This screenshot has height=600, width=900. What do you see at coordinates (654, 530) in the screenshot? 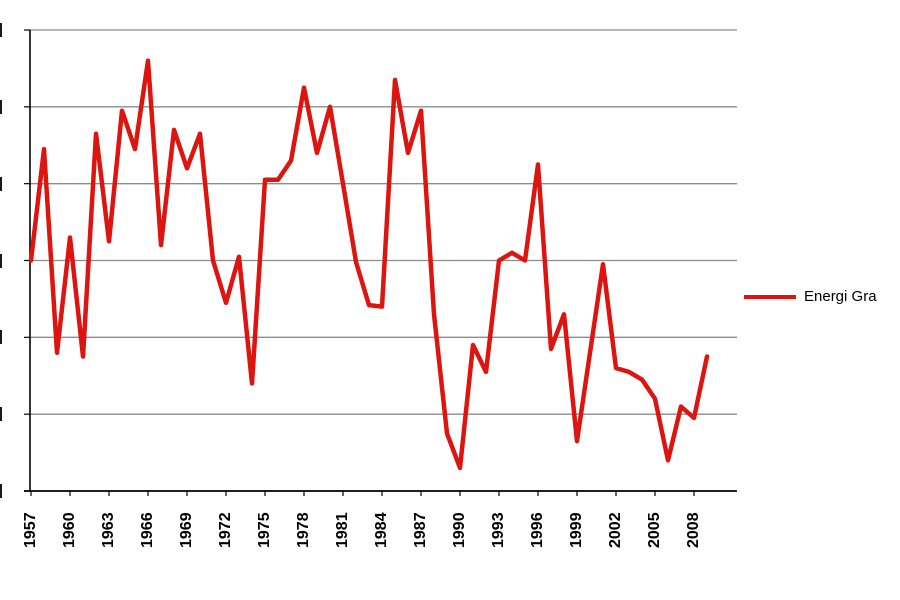
I see `x-tick-label: 2005` at bounding box center [654, 530].